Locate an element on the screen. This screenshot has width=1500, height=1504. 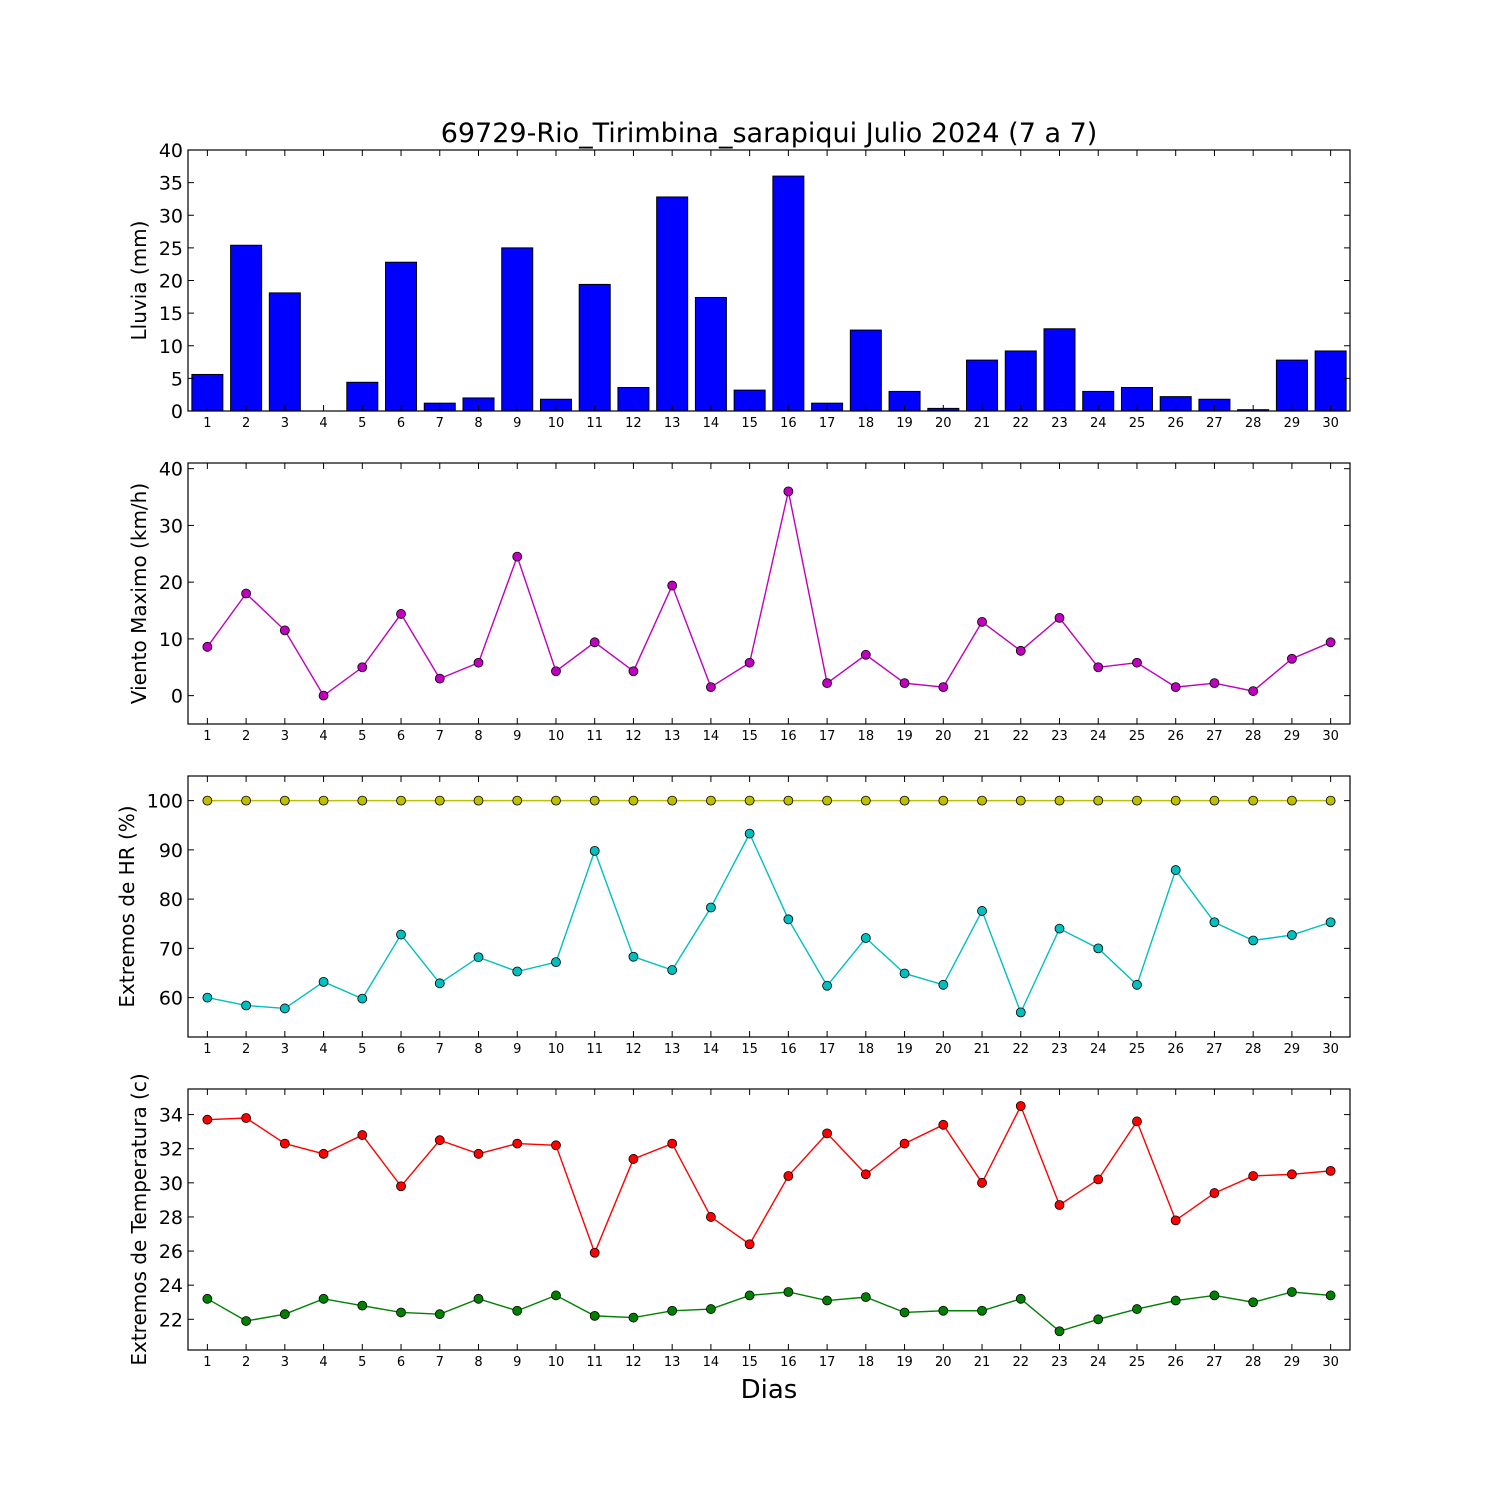
y-tick-label: 15 is located at coordinates (171, 314).